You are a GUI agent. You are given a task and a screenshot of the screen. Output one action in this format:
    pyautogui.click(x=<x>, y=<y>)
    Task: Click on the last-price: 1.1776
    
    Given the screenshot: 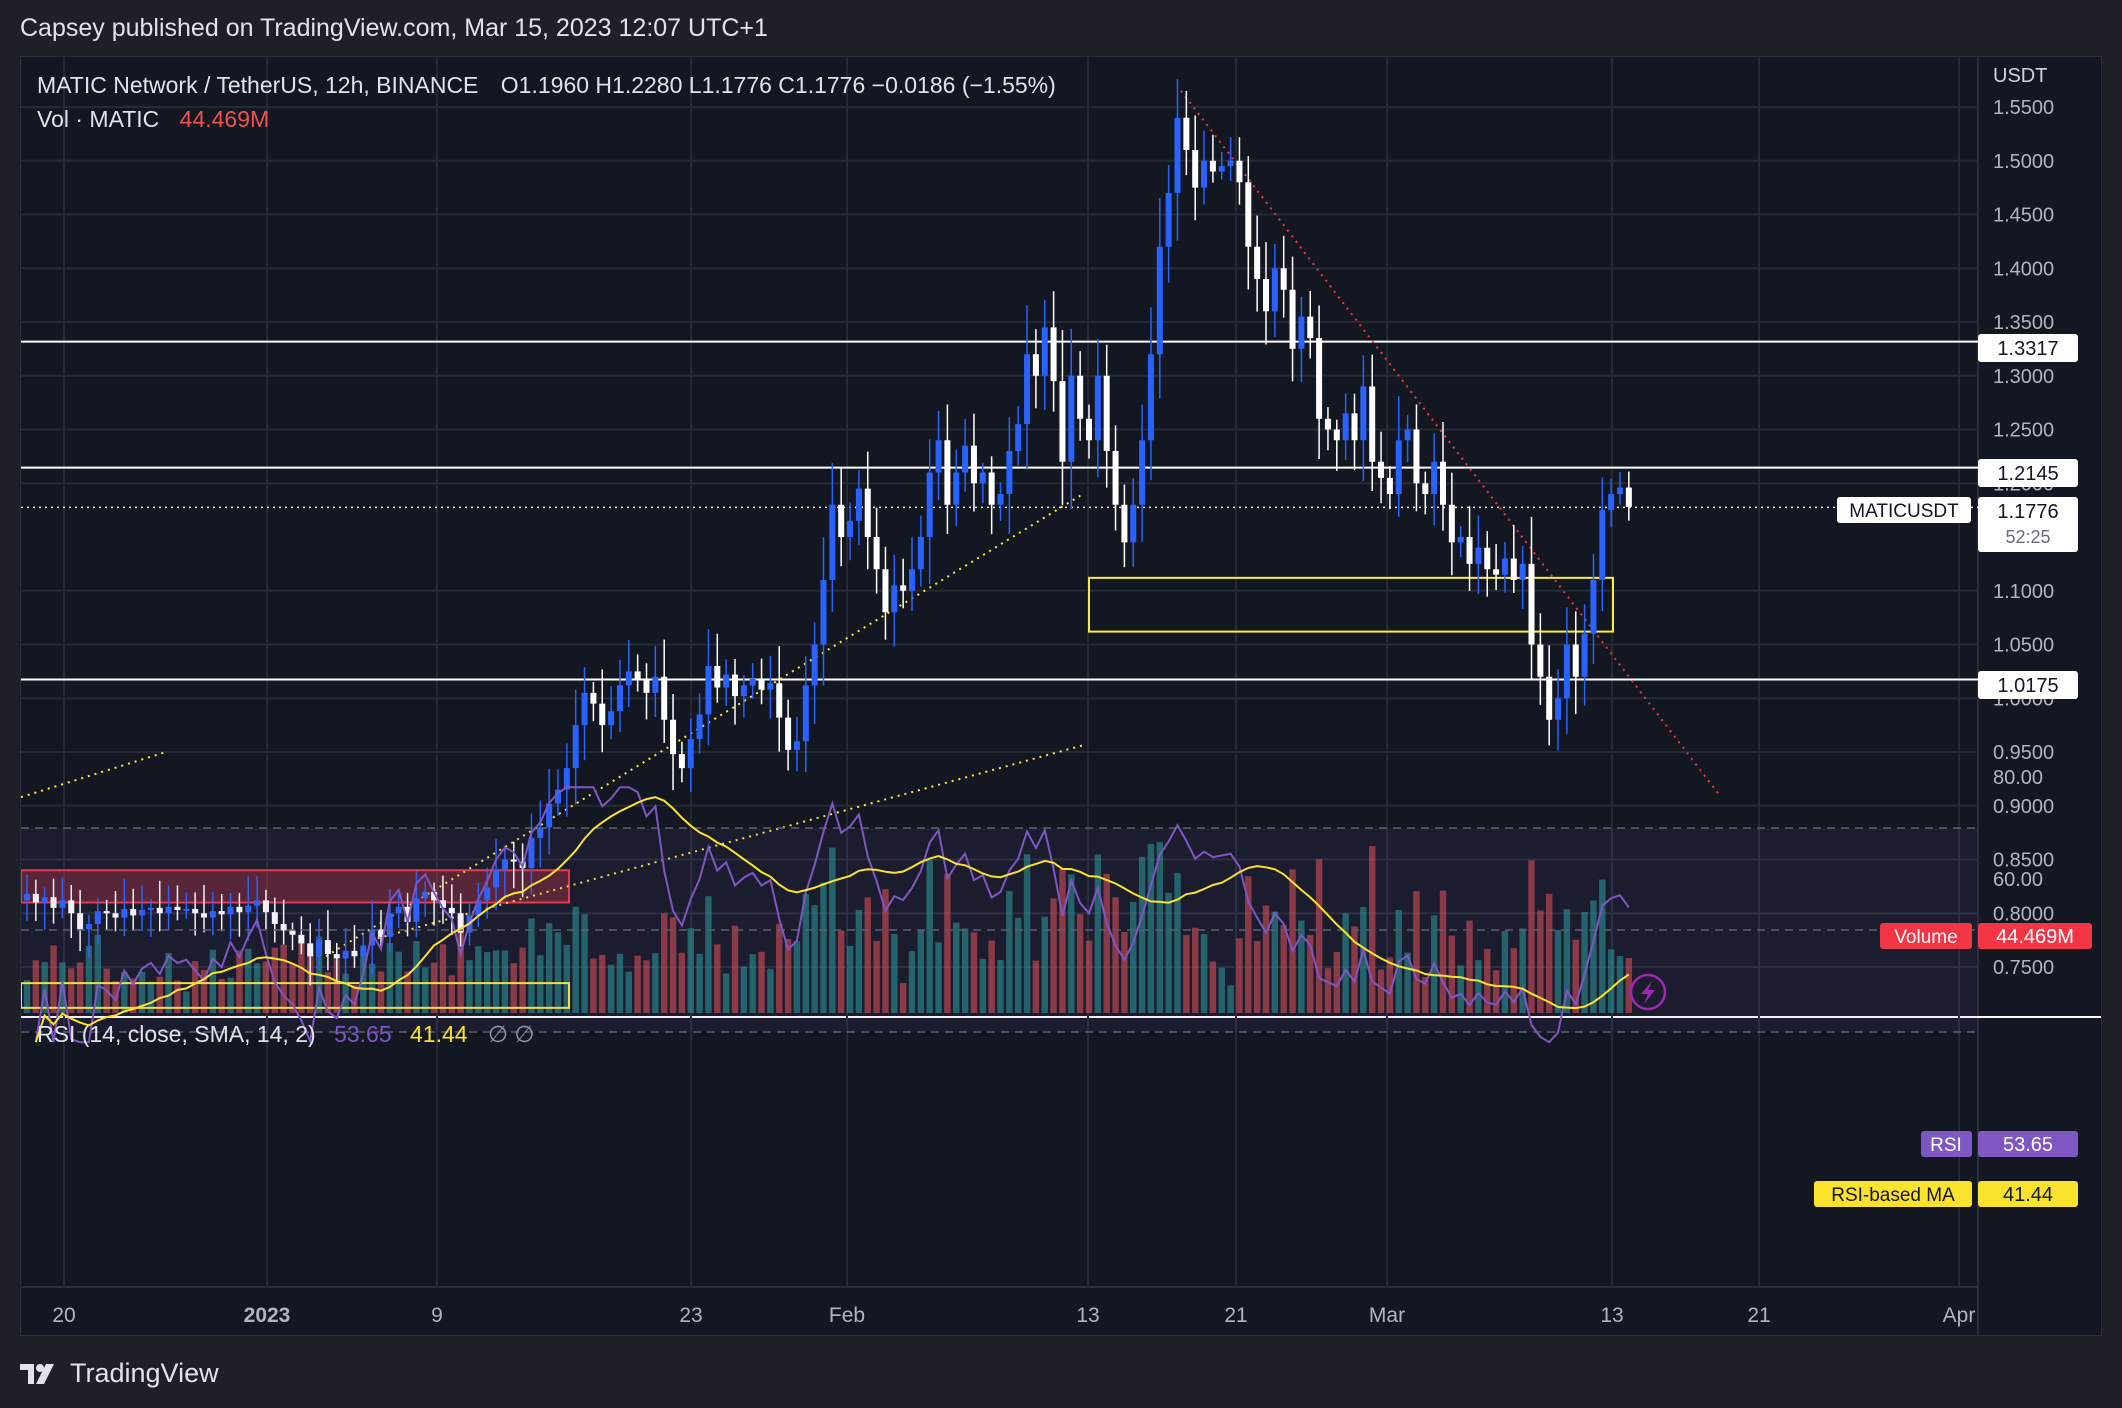 What is the action you would take?
    pyautogui.click(x=2027, y=512)
    